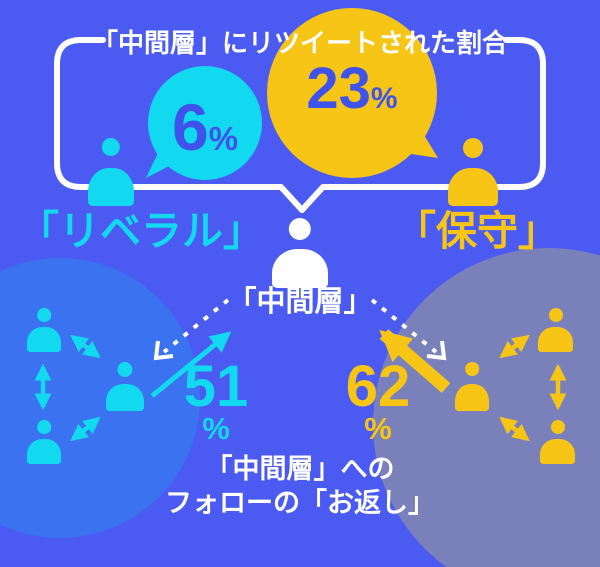 This screenshot has height=567, width=600. Describe the element at coordinates (436, 350) in the screenshot. I see `retweet-flow-right-arrowhead-icon` at that location.